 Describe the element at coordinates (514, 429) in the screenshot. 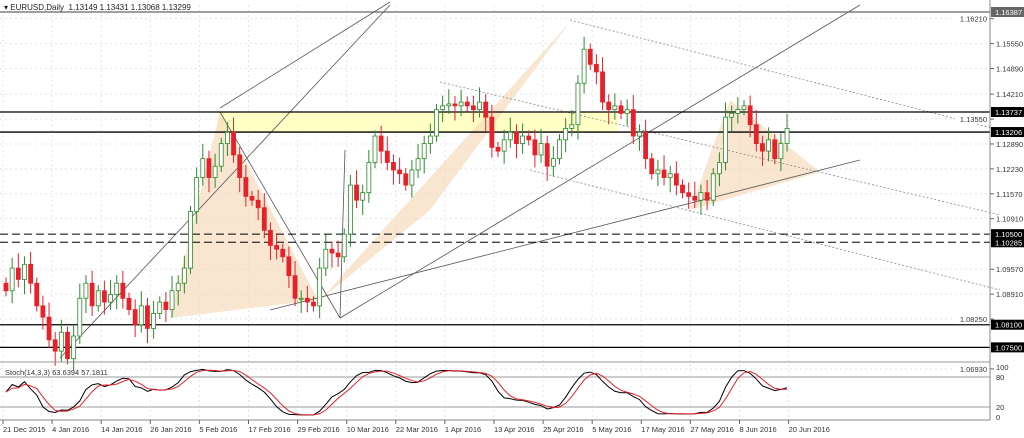

I see `x-tick-label: 13 Apr 2016` at that location.